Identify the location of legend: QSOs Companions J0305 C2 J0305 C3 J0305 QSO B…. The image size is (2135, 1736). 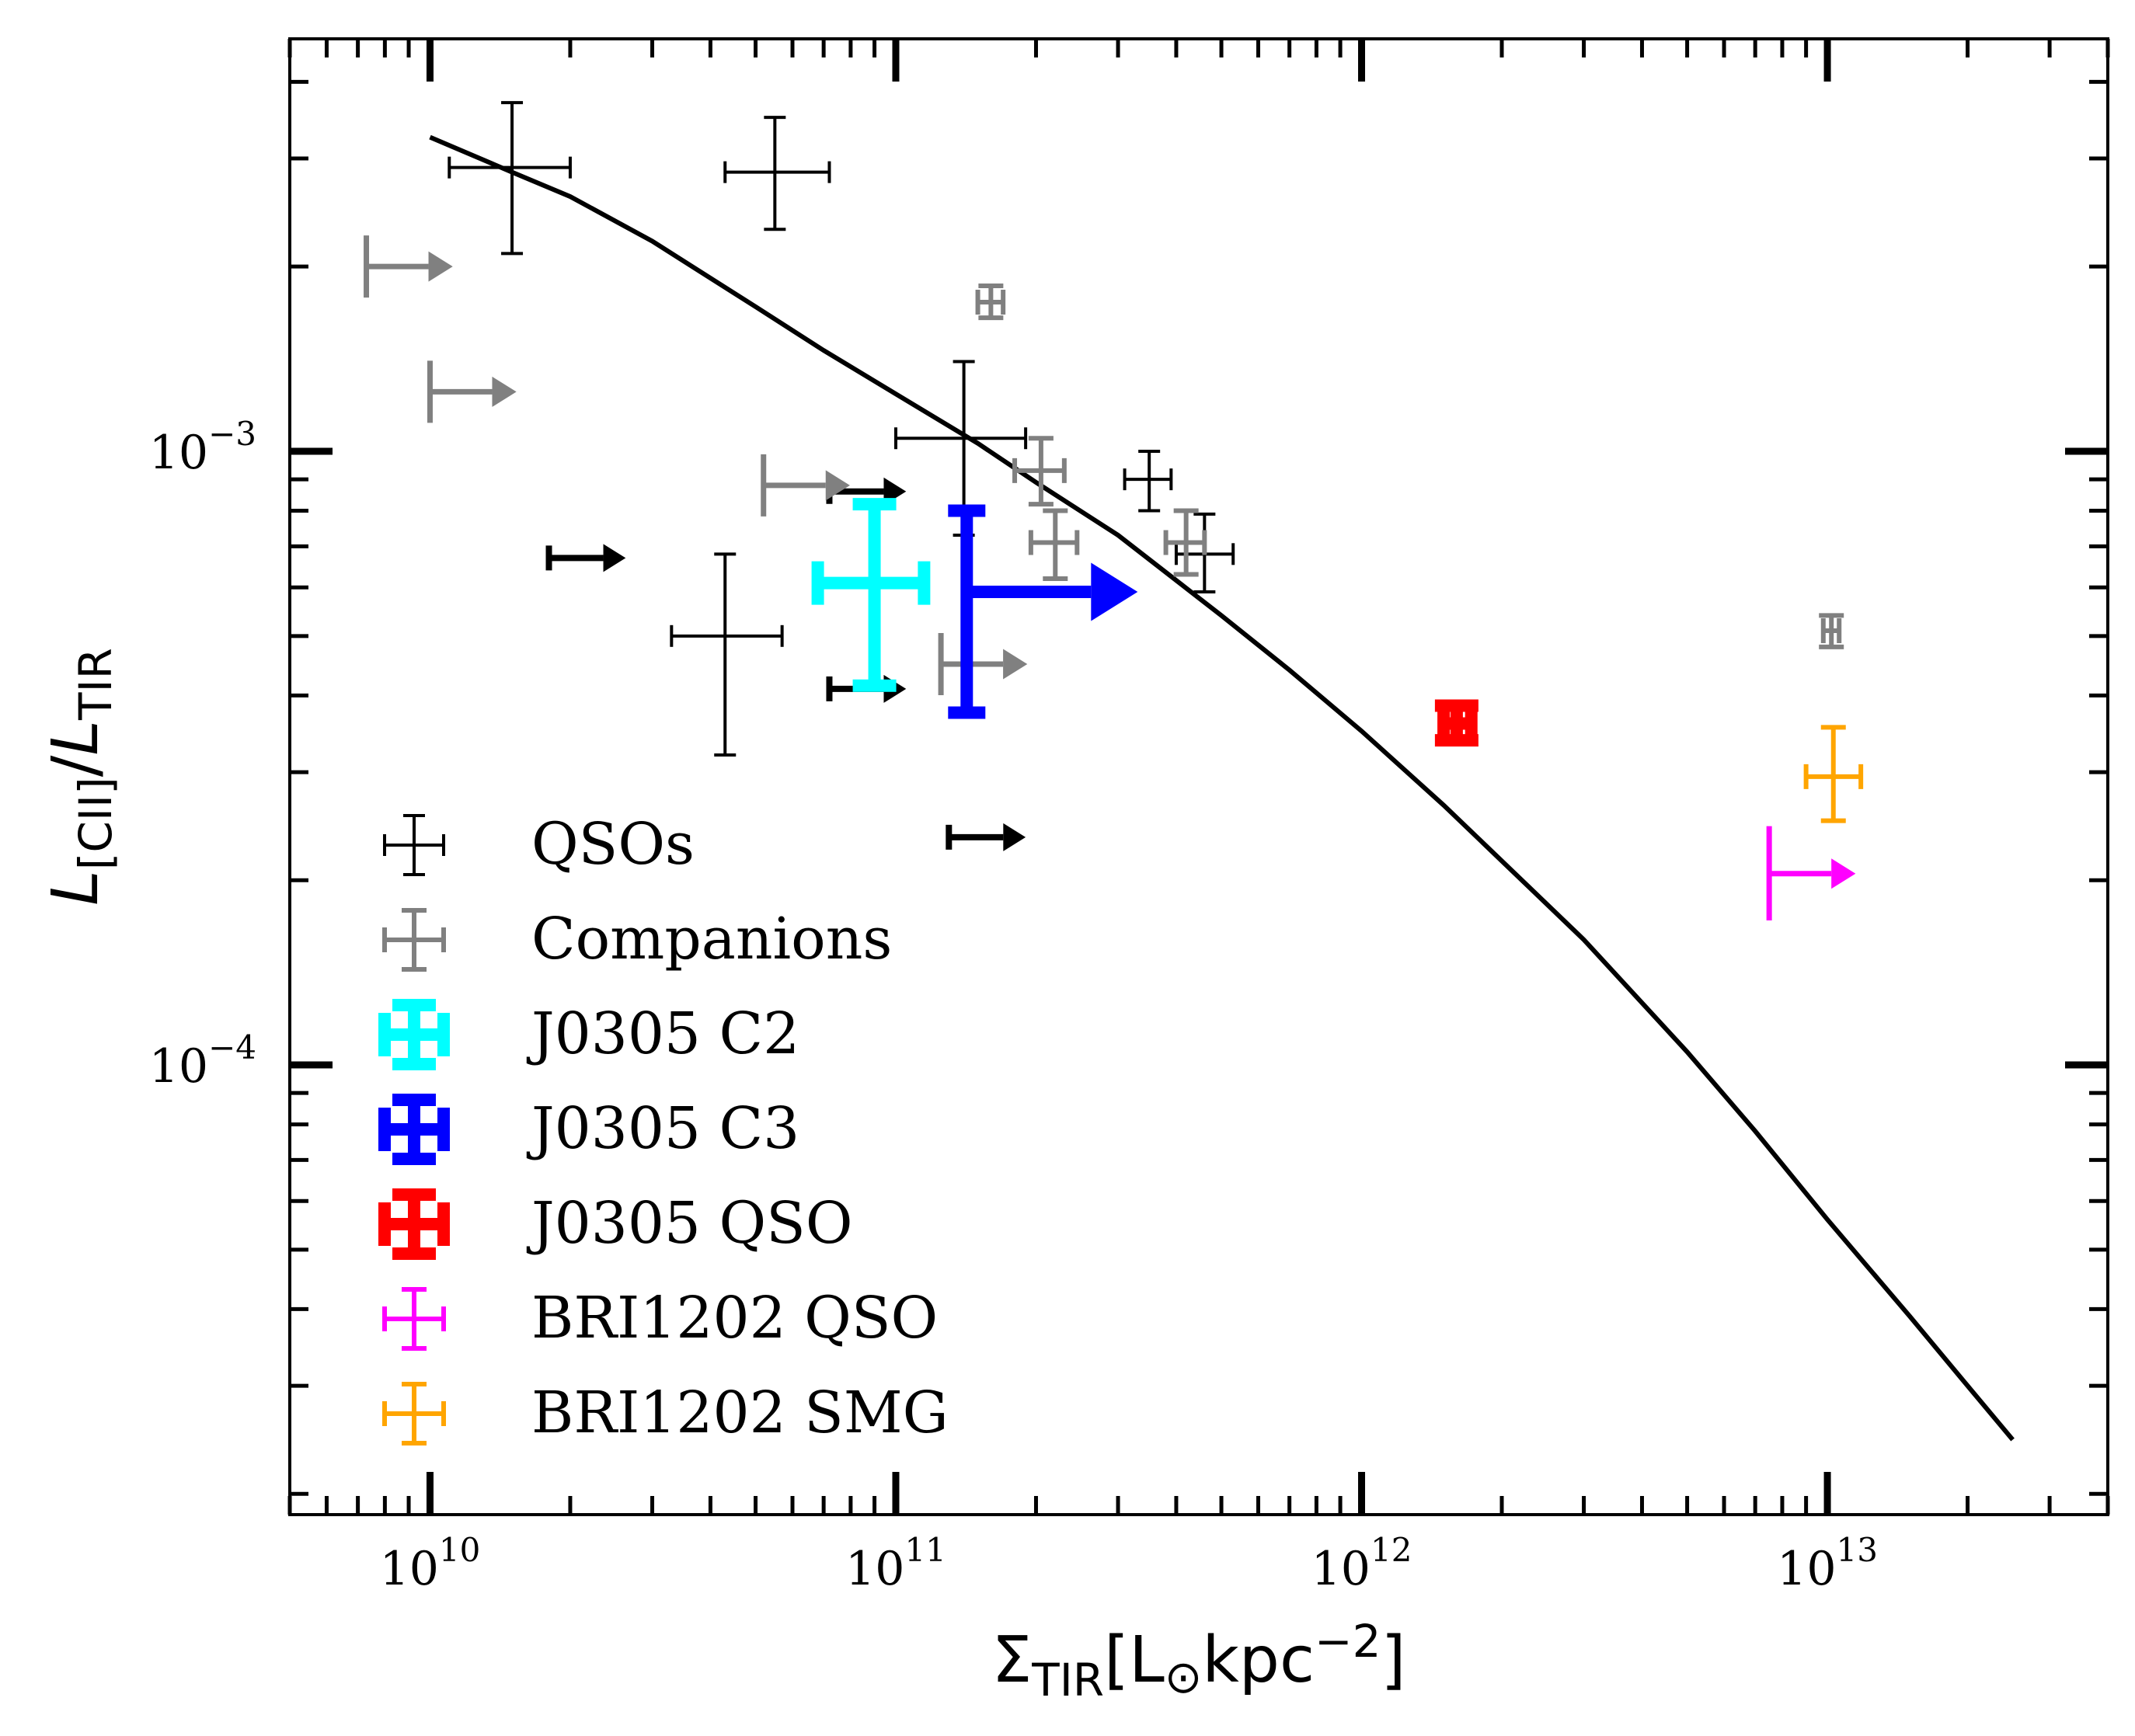
(663, 1128).